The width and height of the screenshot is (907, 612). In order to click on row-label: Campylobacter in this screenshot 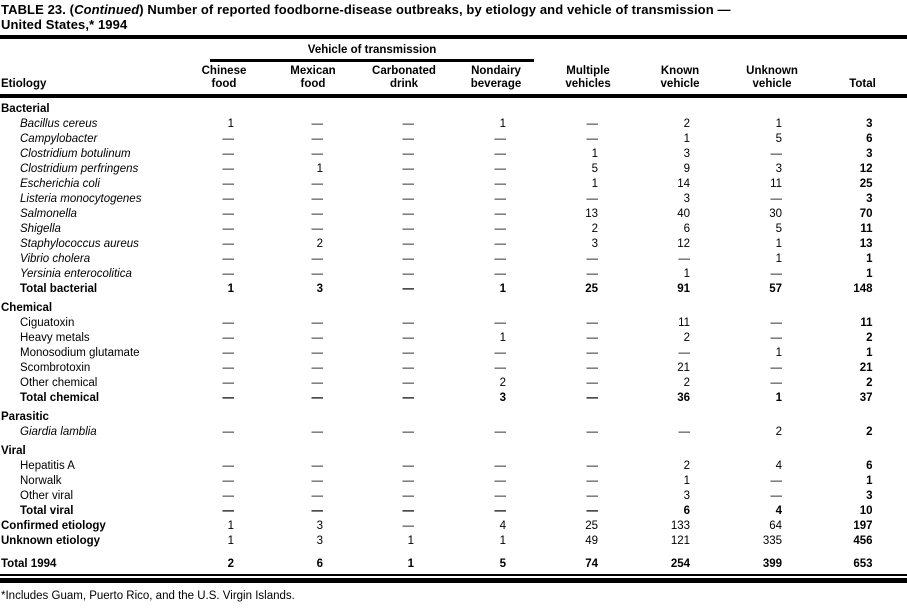, I will do `click(59, 139)`.